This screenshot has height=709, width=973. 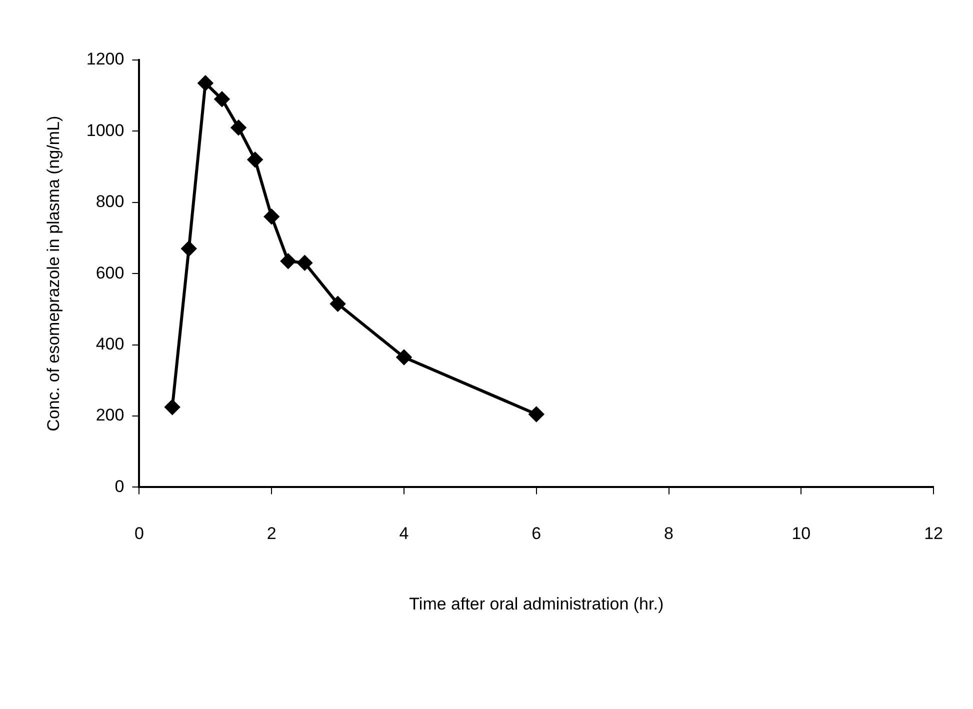 I want to click on y-axis-title: Conc. of esomeprazole in plasma (ng/mL), so click(x=53, y=274).